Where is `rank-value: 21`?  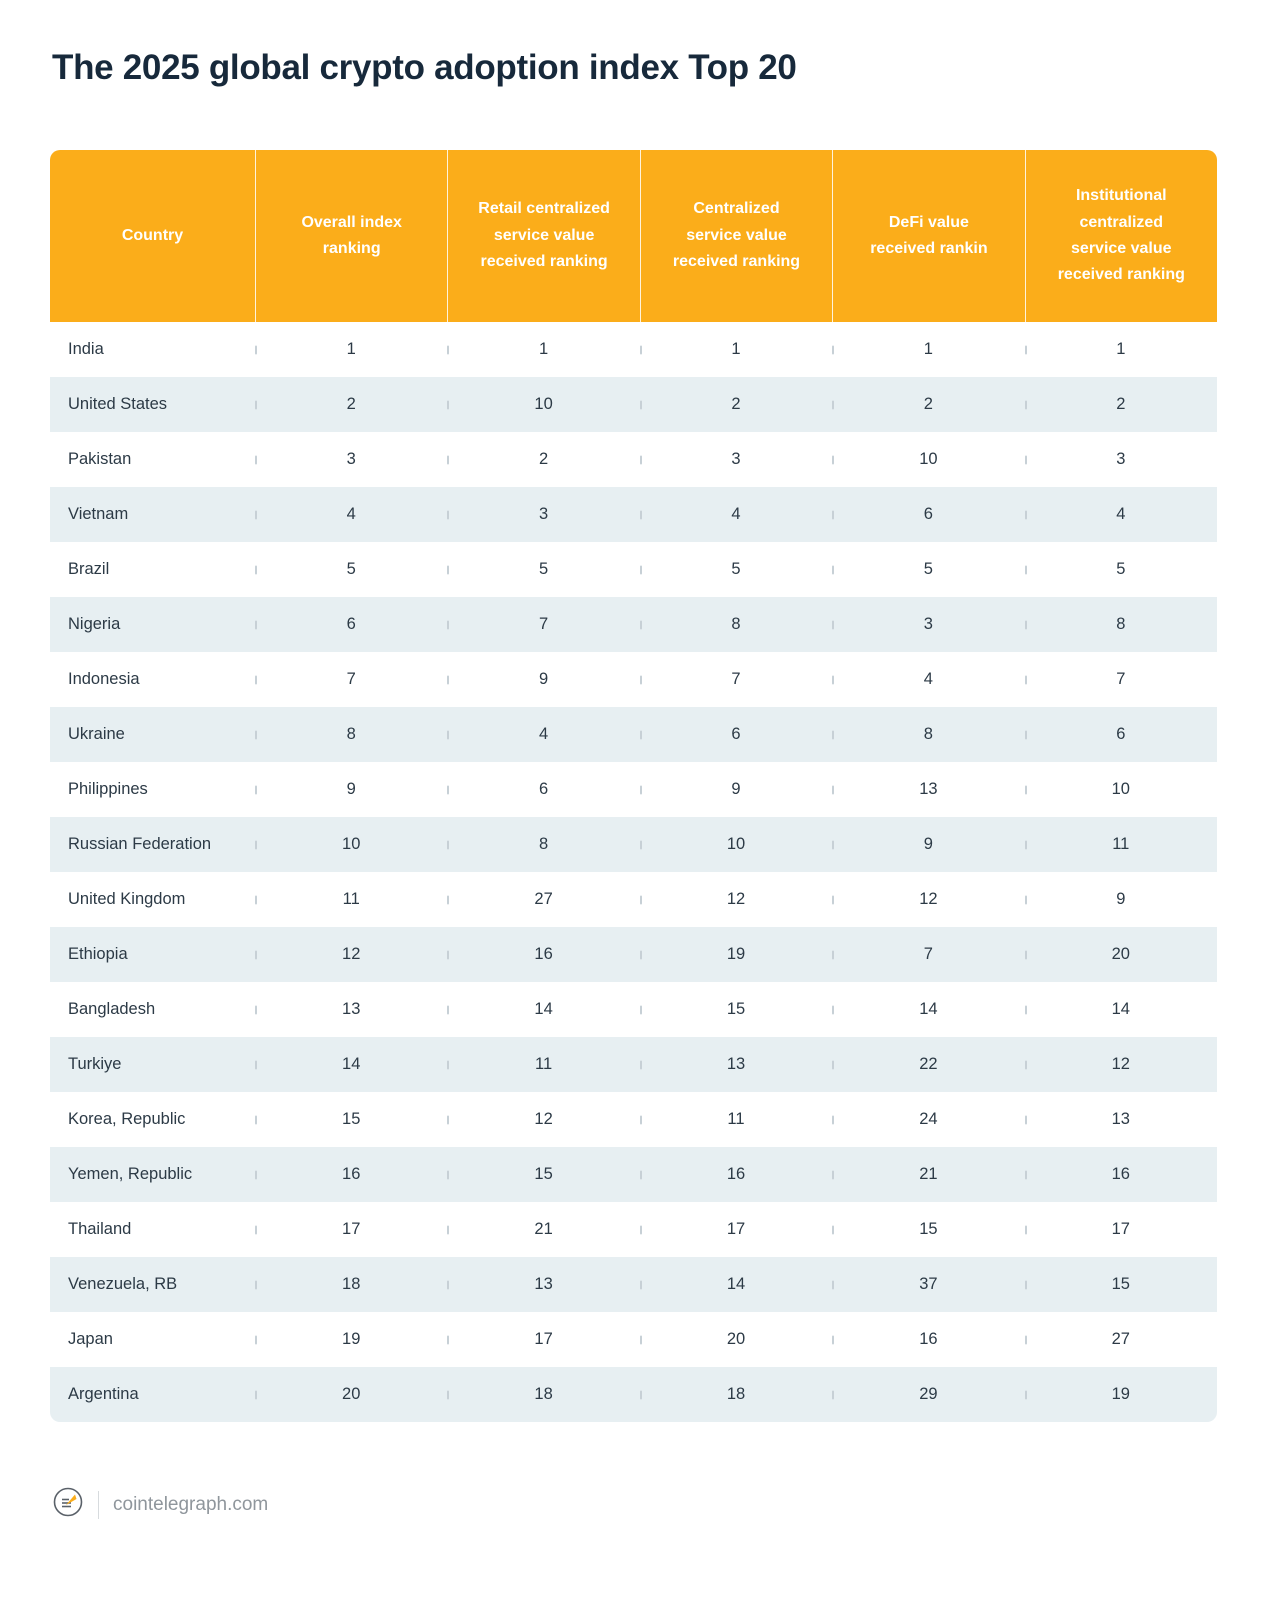 rank-value: 21 is located at coordinates (928, 1174).